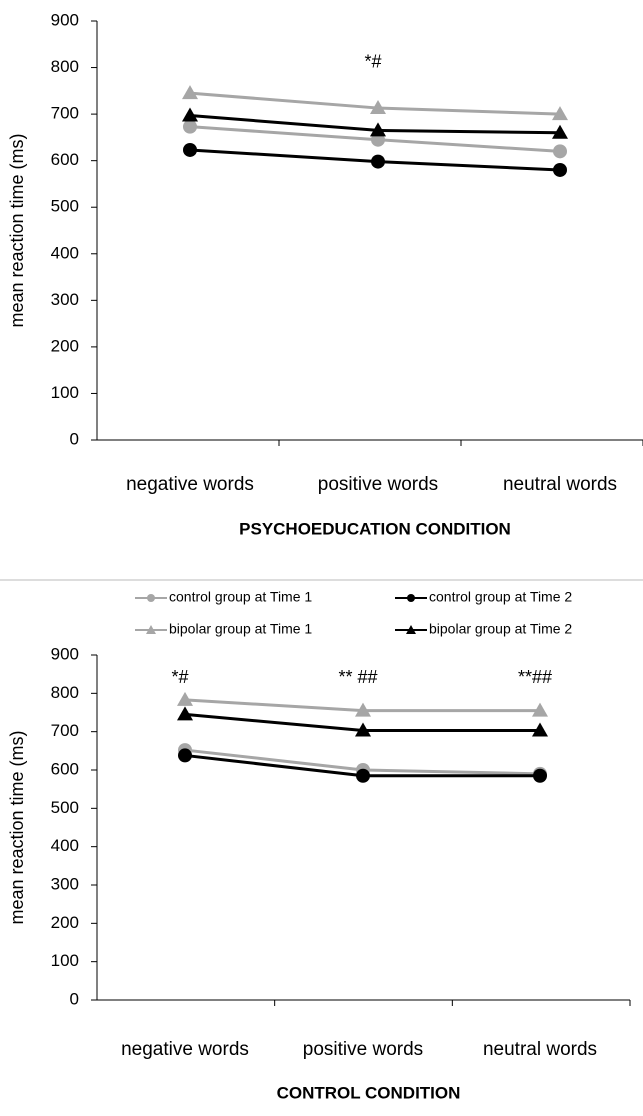  What do you see at coordinates (357, 677) in the screenshot?
I see `annotation: ** ##` at bounding box center [357, 677].